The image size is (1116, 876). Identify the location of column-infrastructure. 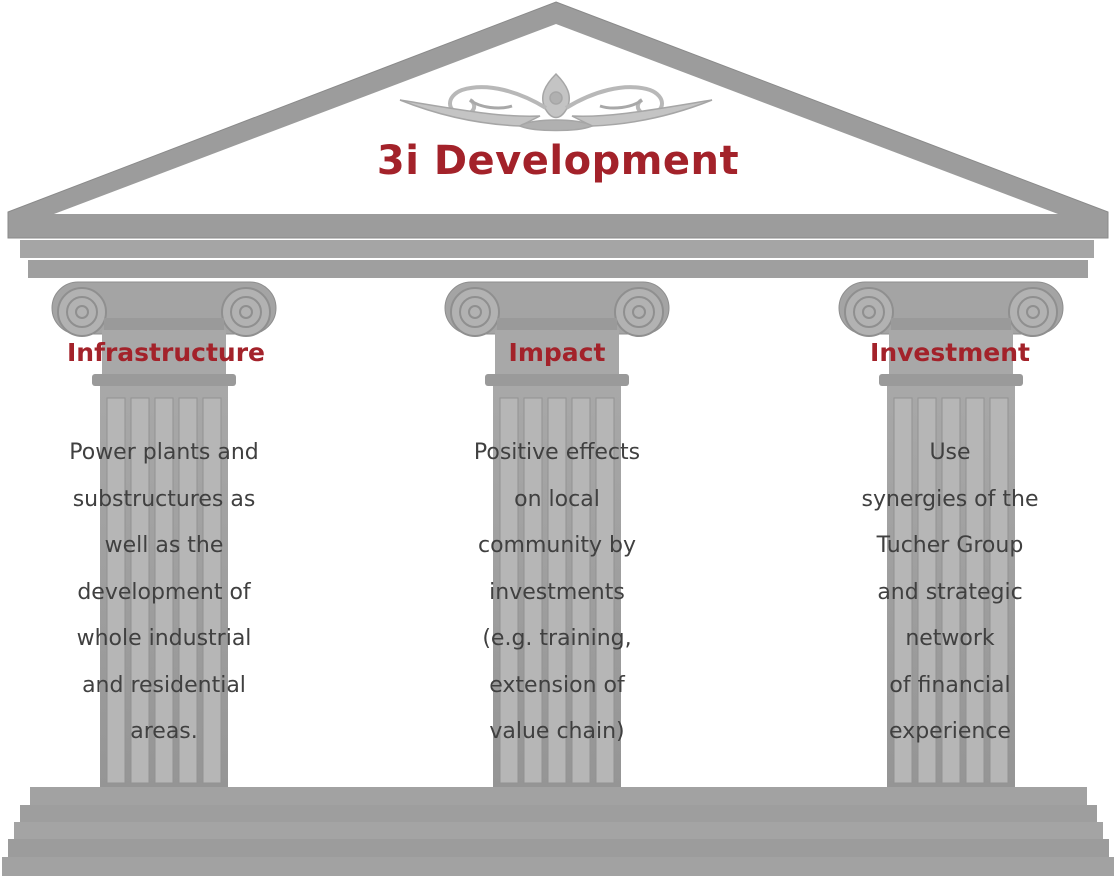
(164, 534).